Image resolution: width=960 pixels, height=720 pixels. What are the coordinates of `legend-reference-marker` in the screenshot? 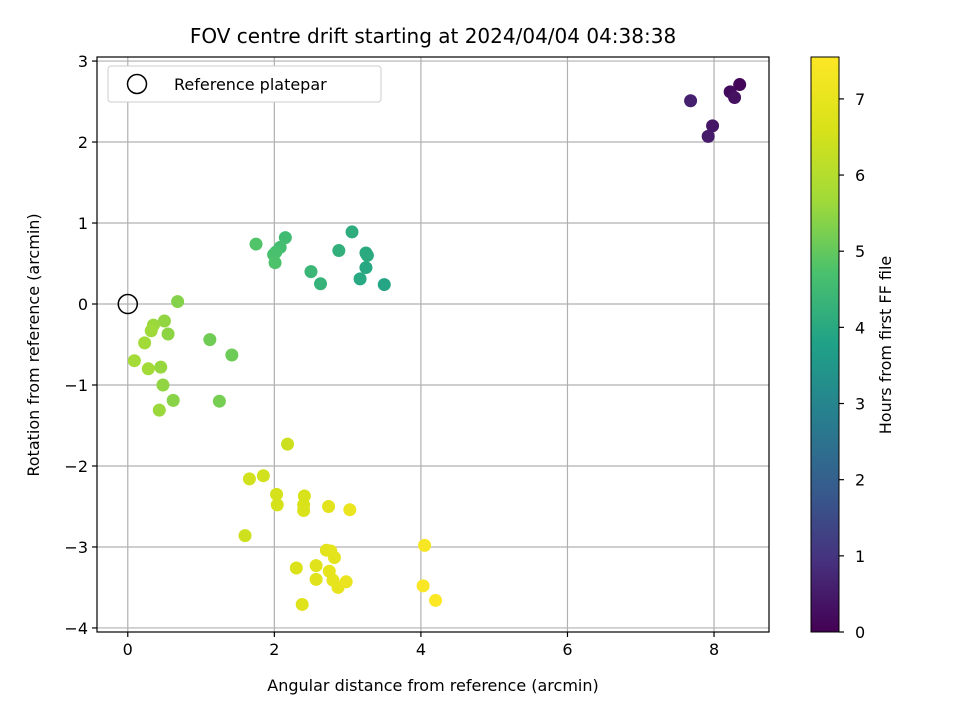 It's located at (137, 84).